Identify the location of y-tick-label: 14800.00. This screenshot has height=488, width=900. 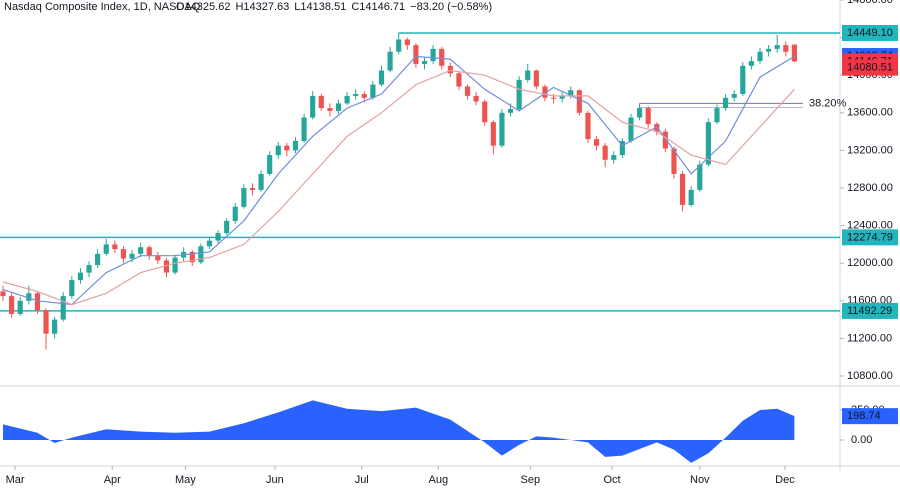
(870, 3).